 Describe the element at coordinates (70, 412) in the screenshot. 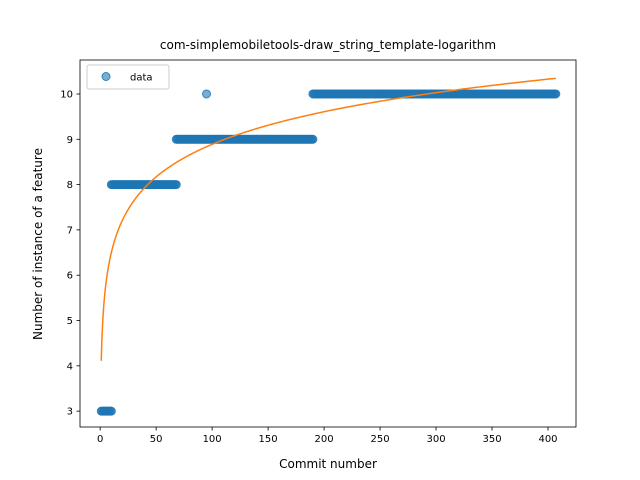

I see `y-tick-label: 3` at that location.